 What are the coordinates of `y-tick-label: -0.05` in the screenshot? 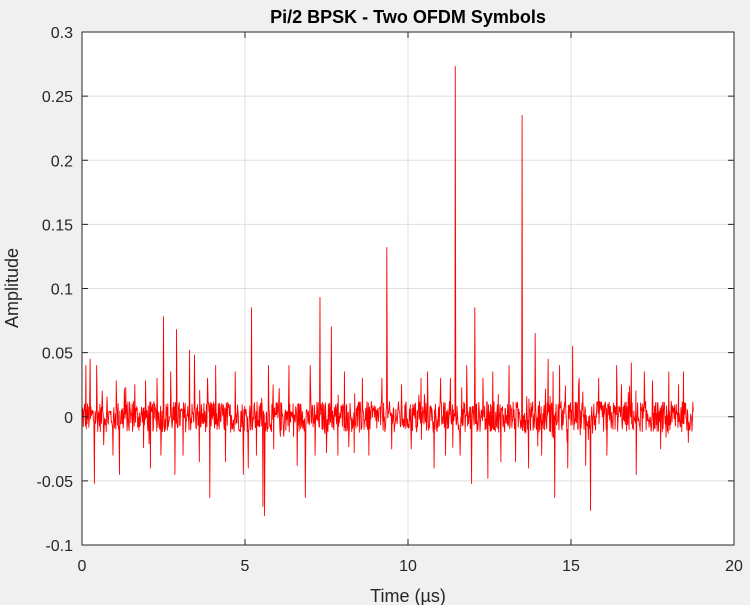 It's located at (55, 482).